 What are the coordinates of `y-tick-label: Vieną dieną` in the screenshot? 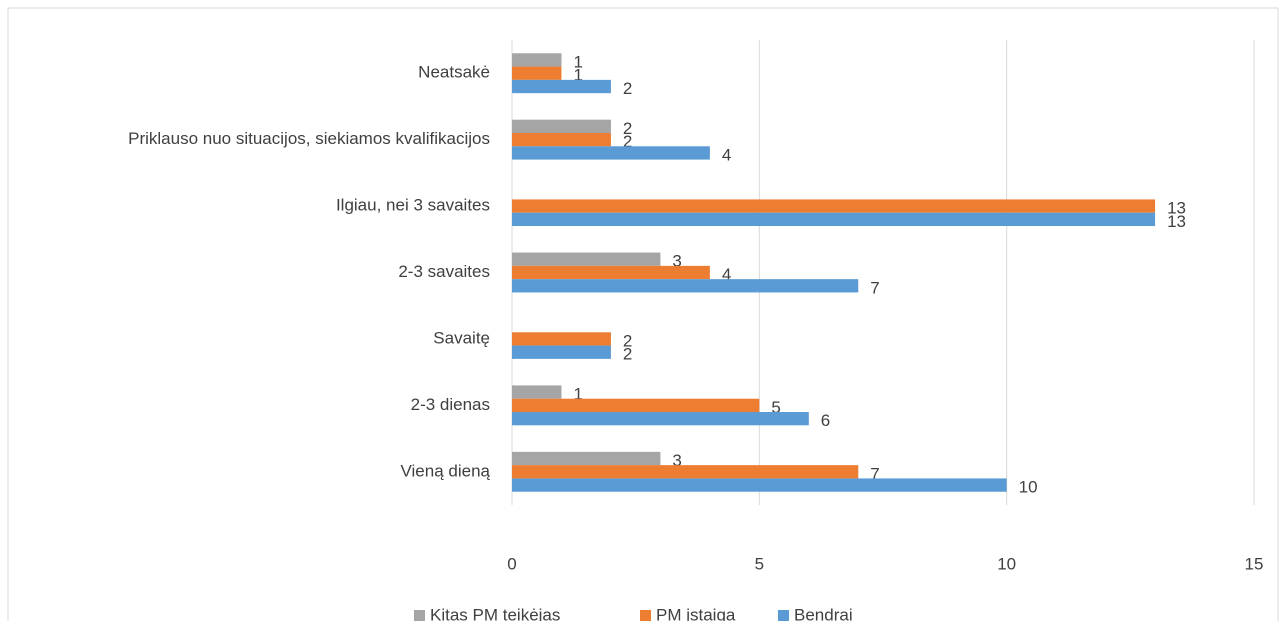 It's located at (446, 470).